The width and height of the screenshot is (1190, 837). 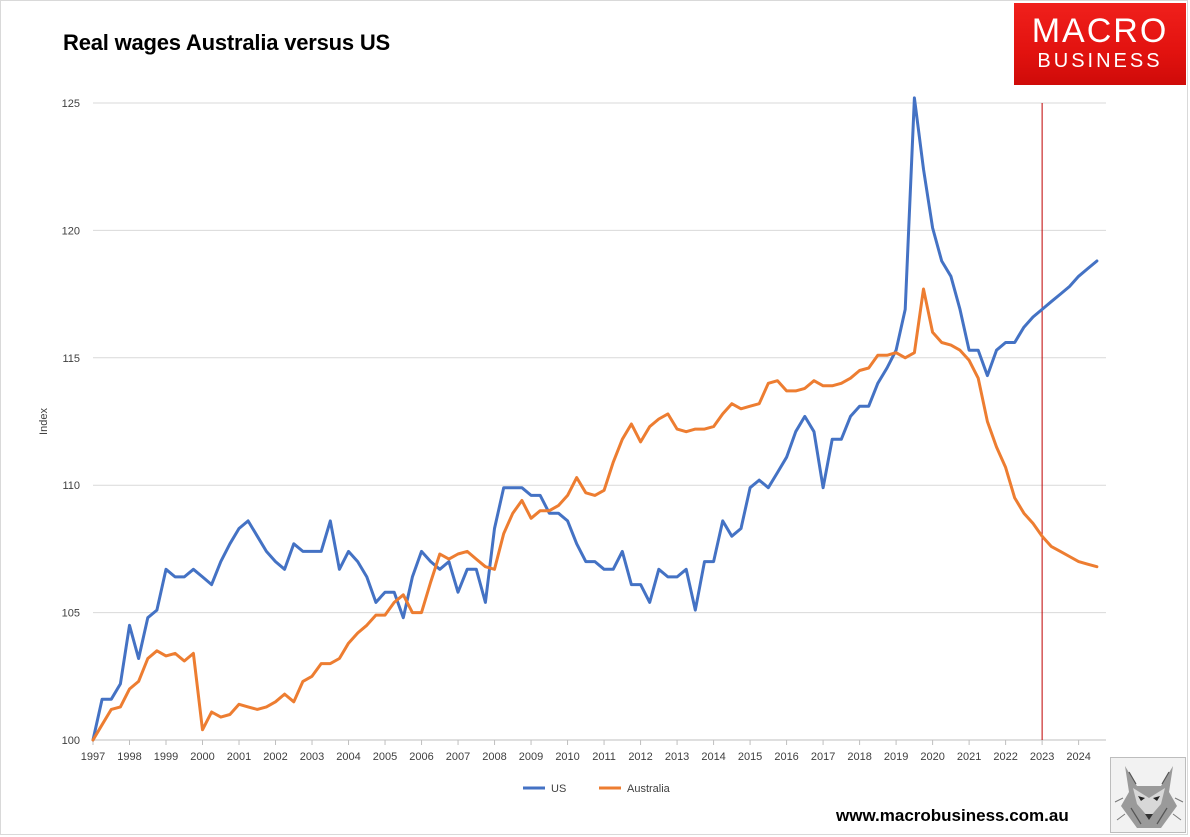 I want to click on x-tick-label: 1999, so click(x=166, y=757).